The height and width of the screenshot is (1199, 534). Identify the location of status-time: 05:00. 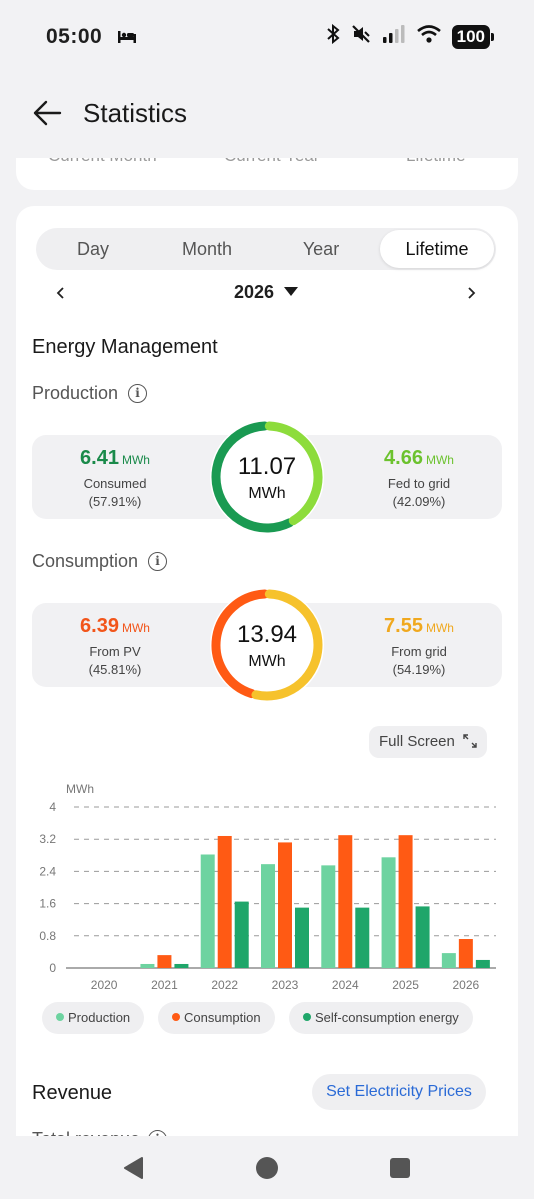
(74, 36).